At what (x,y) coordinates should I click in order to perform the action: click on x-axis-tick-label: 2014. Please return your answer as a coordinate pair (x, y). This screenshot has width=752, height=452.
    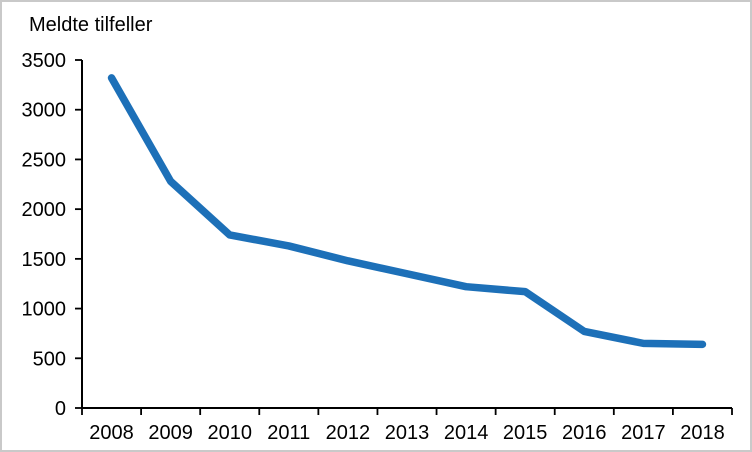
    Looking at the image, I should click on (466, 433).